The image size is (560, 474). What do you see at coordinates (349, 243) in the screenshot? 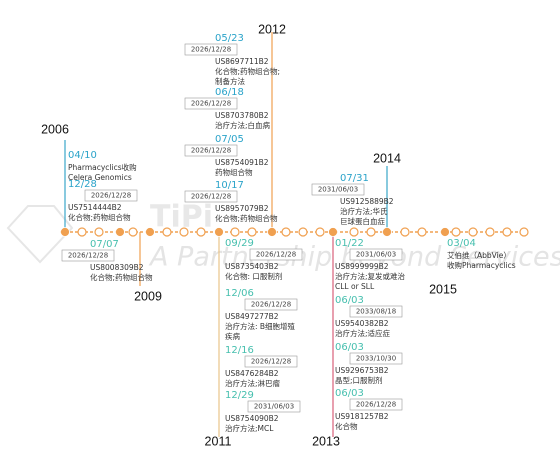
I see `event-date: 01/22` at bounding box center [349, 243].